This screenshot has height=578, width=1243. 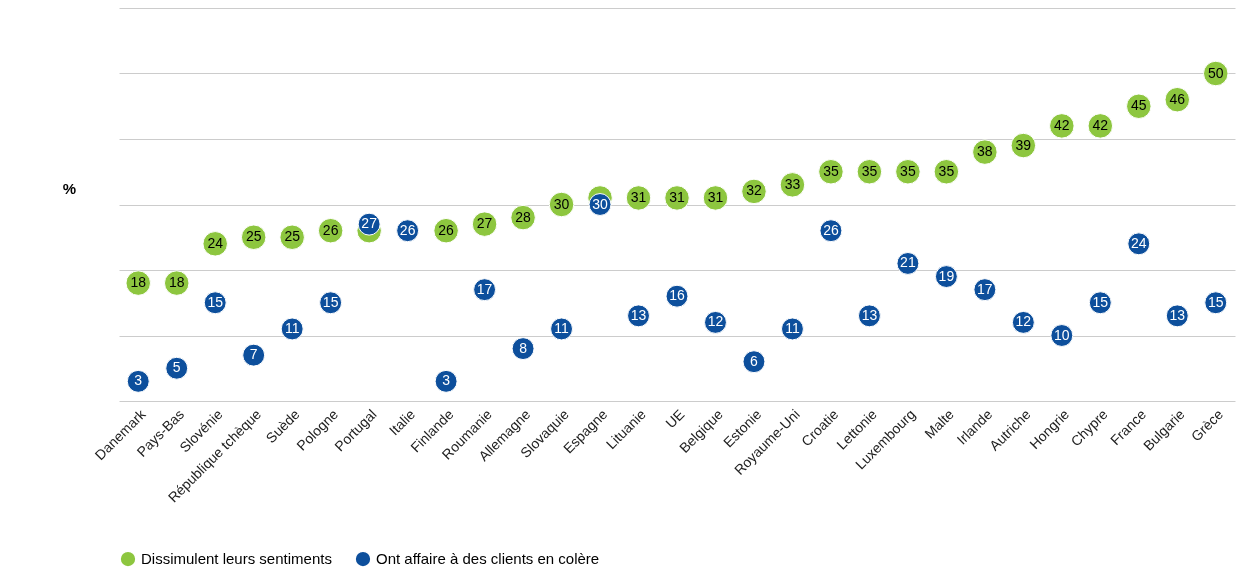 What do you see at coordinates (488, 559) in the screenshot?
I see `legend-label: Ont affaire à des clients en colère` at bounding box center [488, 559].